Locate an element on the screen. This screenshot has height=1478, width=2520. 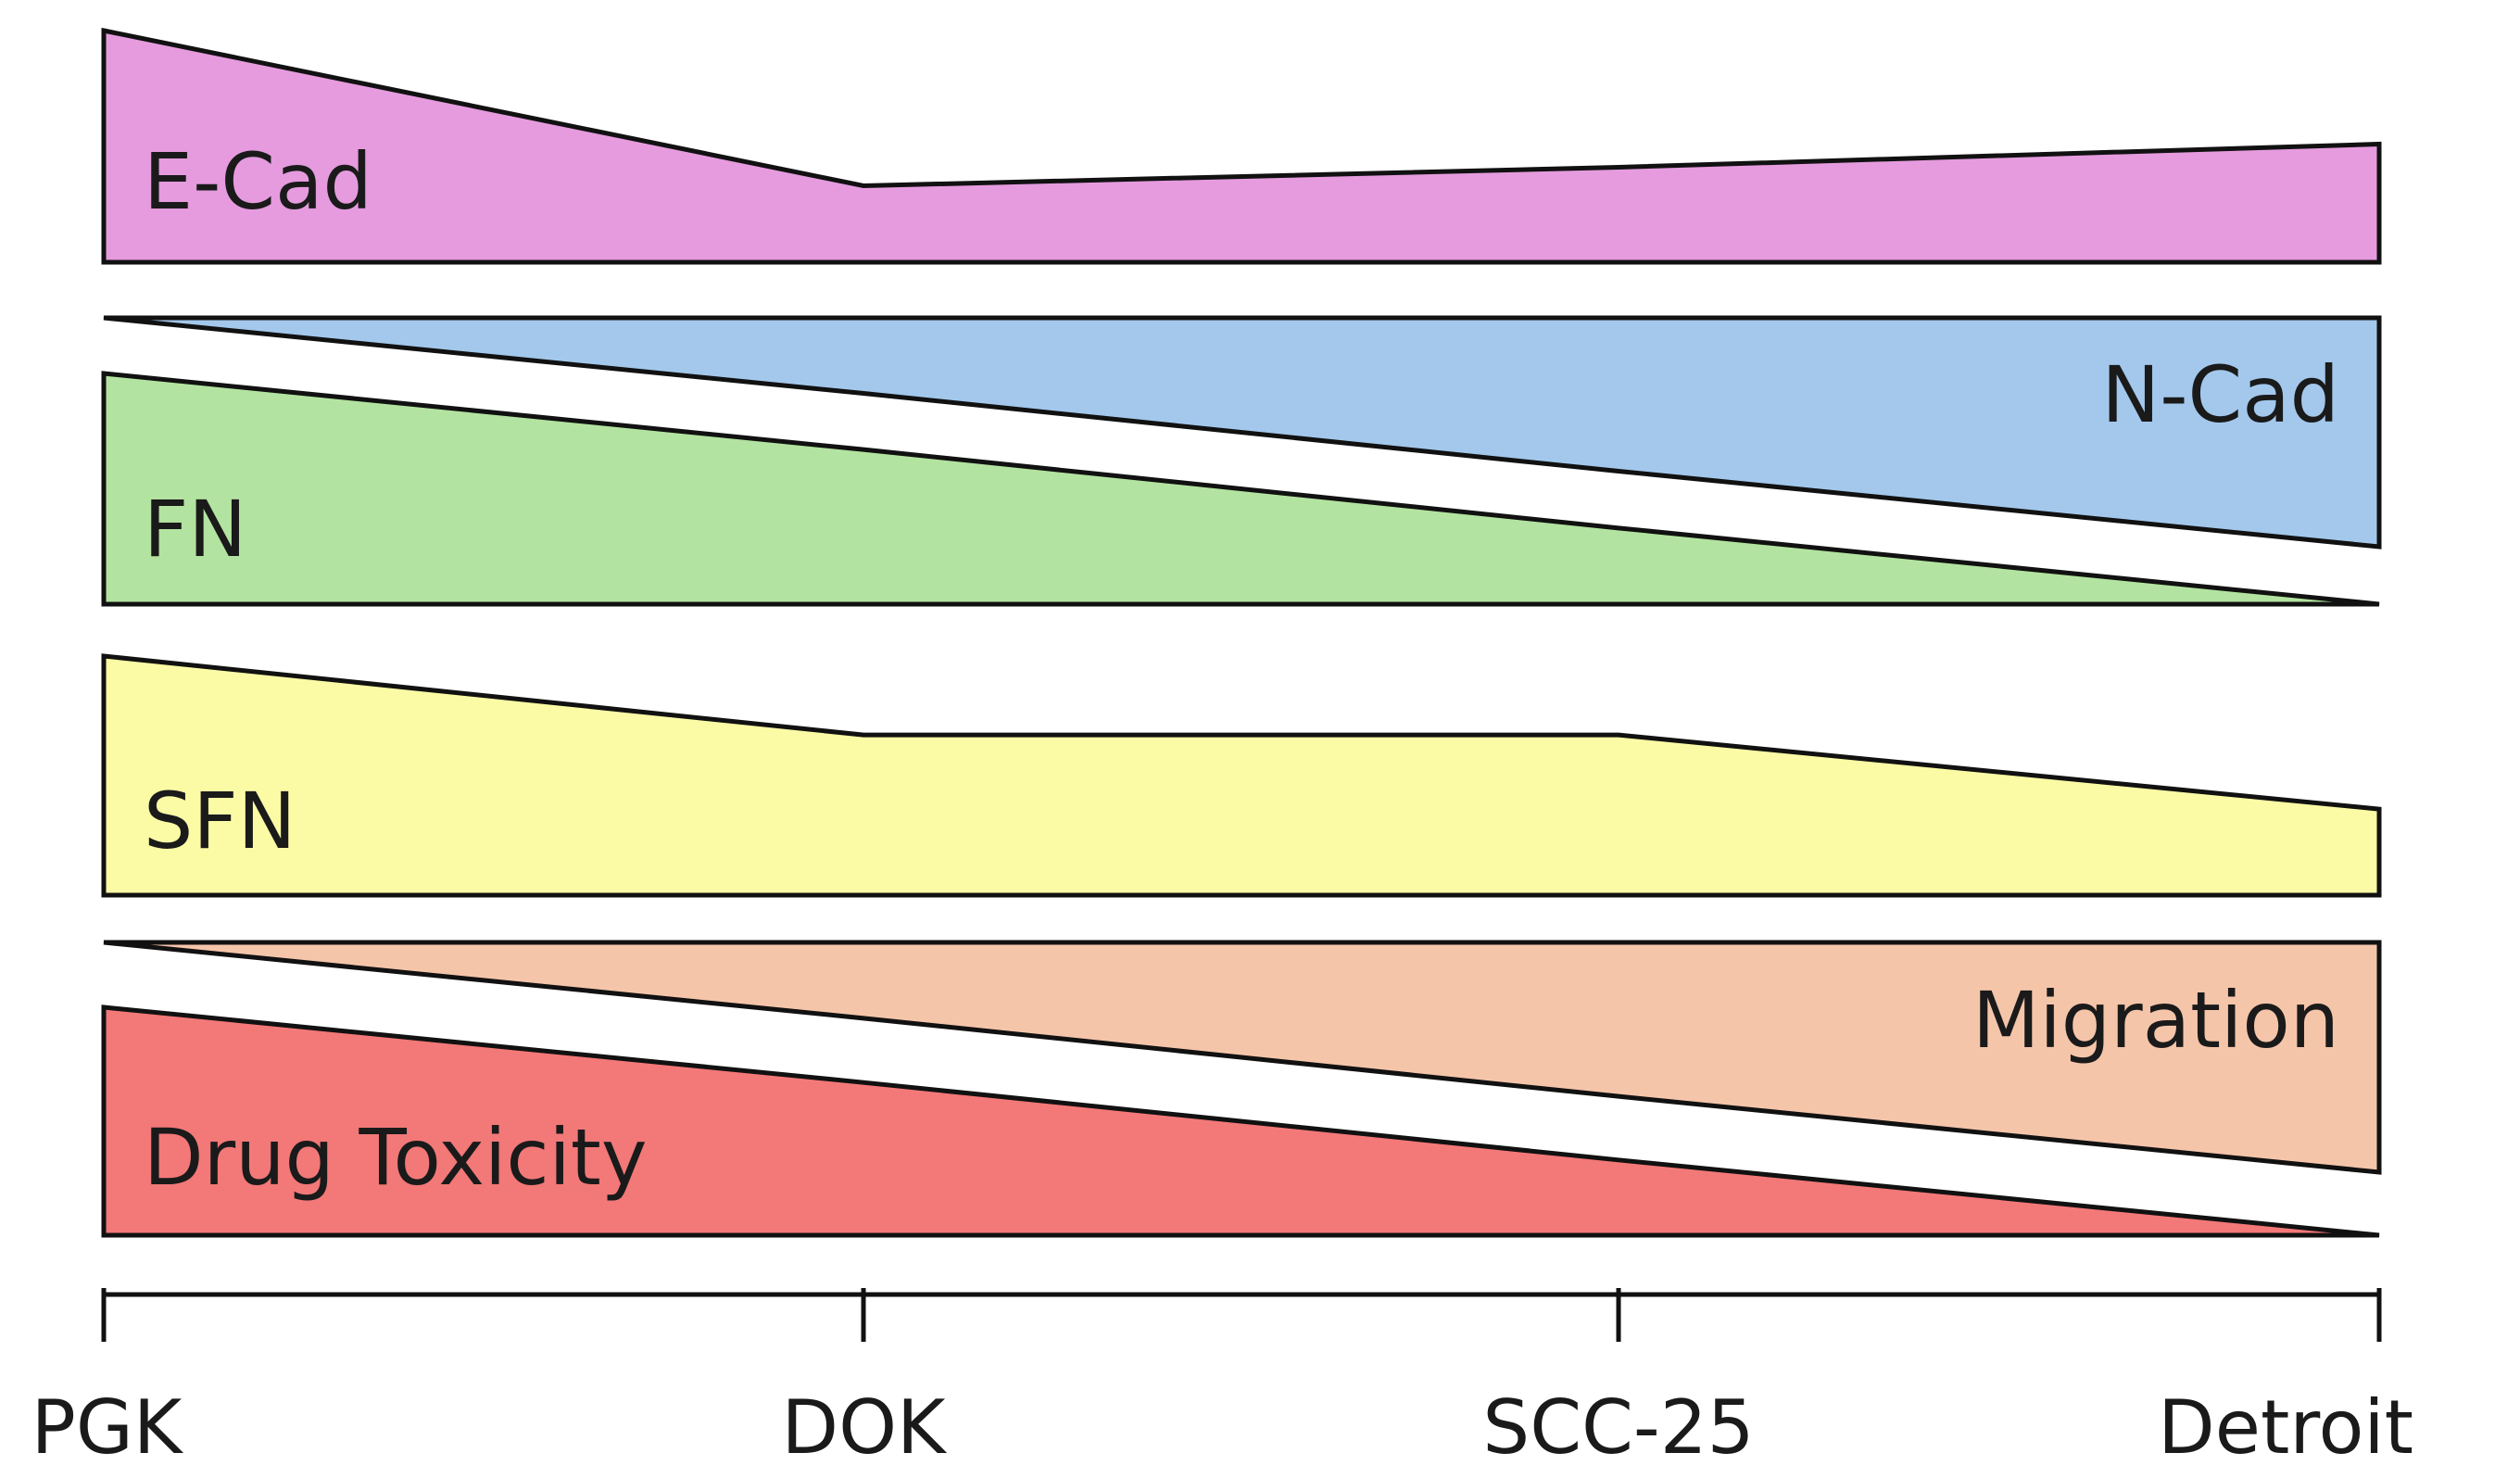
band-label-migration: Migration is located at coordinates (2155, 1020).